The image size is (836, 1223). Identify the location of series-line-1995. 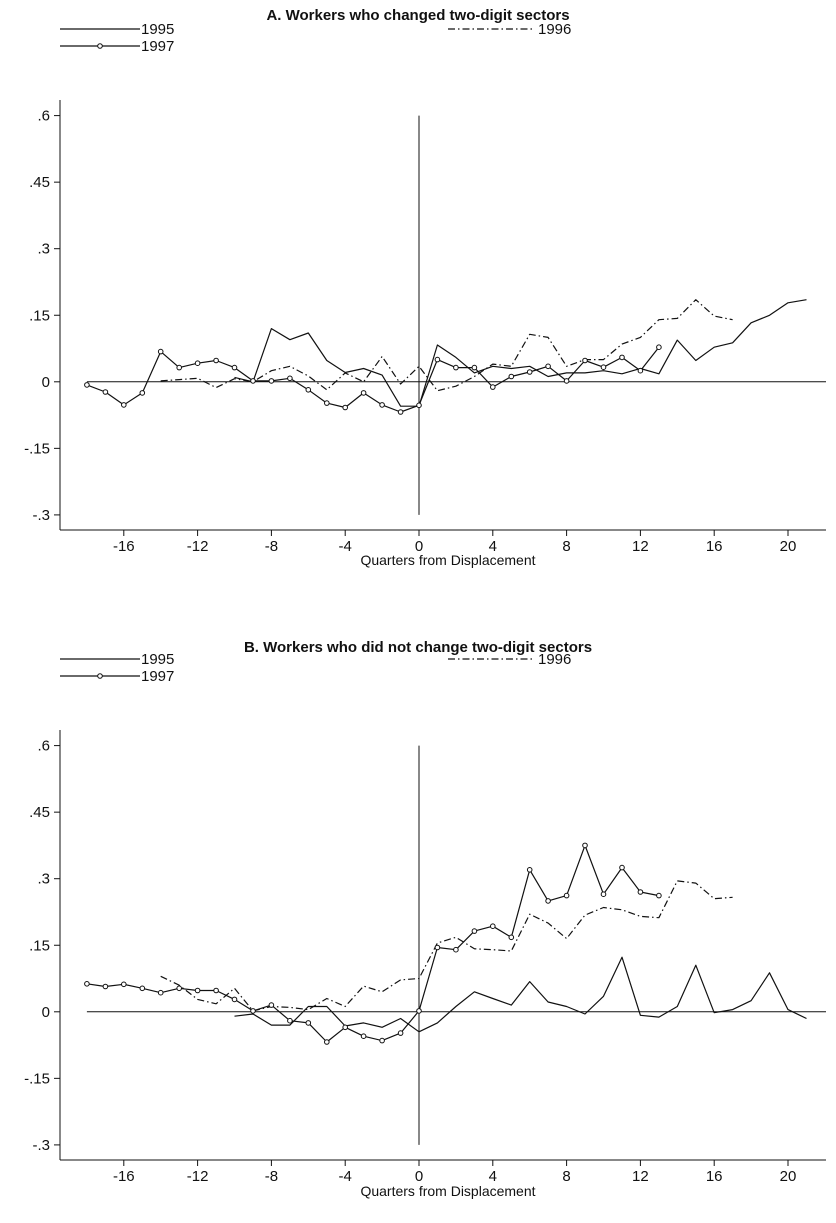
(520, 994).